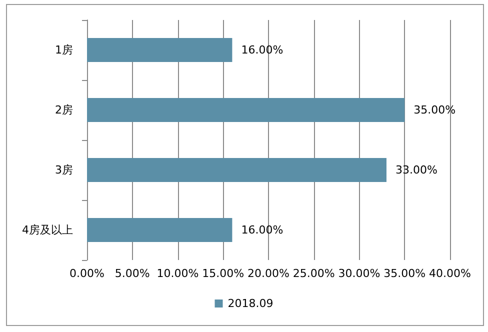 The height and width of the screenshot is (332, 488). Describe the element at coordinates (313, 273) in the screenshot. I see `x-tick-label: 25.00%` at that location.